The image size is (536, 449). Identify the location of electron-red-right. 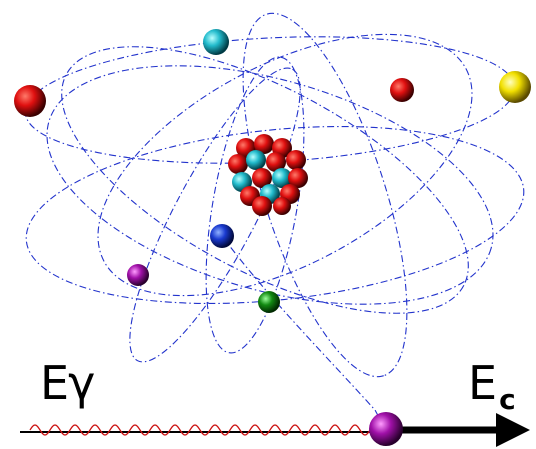
(402, 90).